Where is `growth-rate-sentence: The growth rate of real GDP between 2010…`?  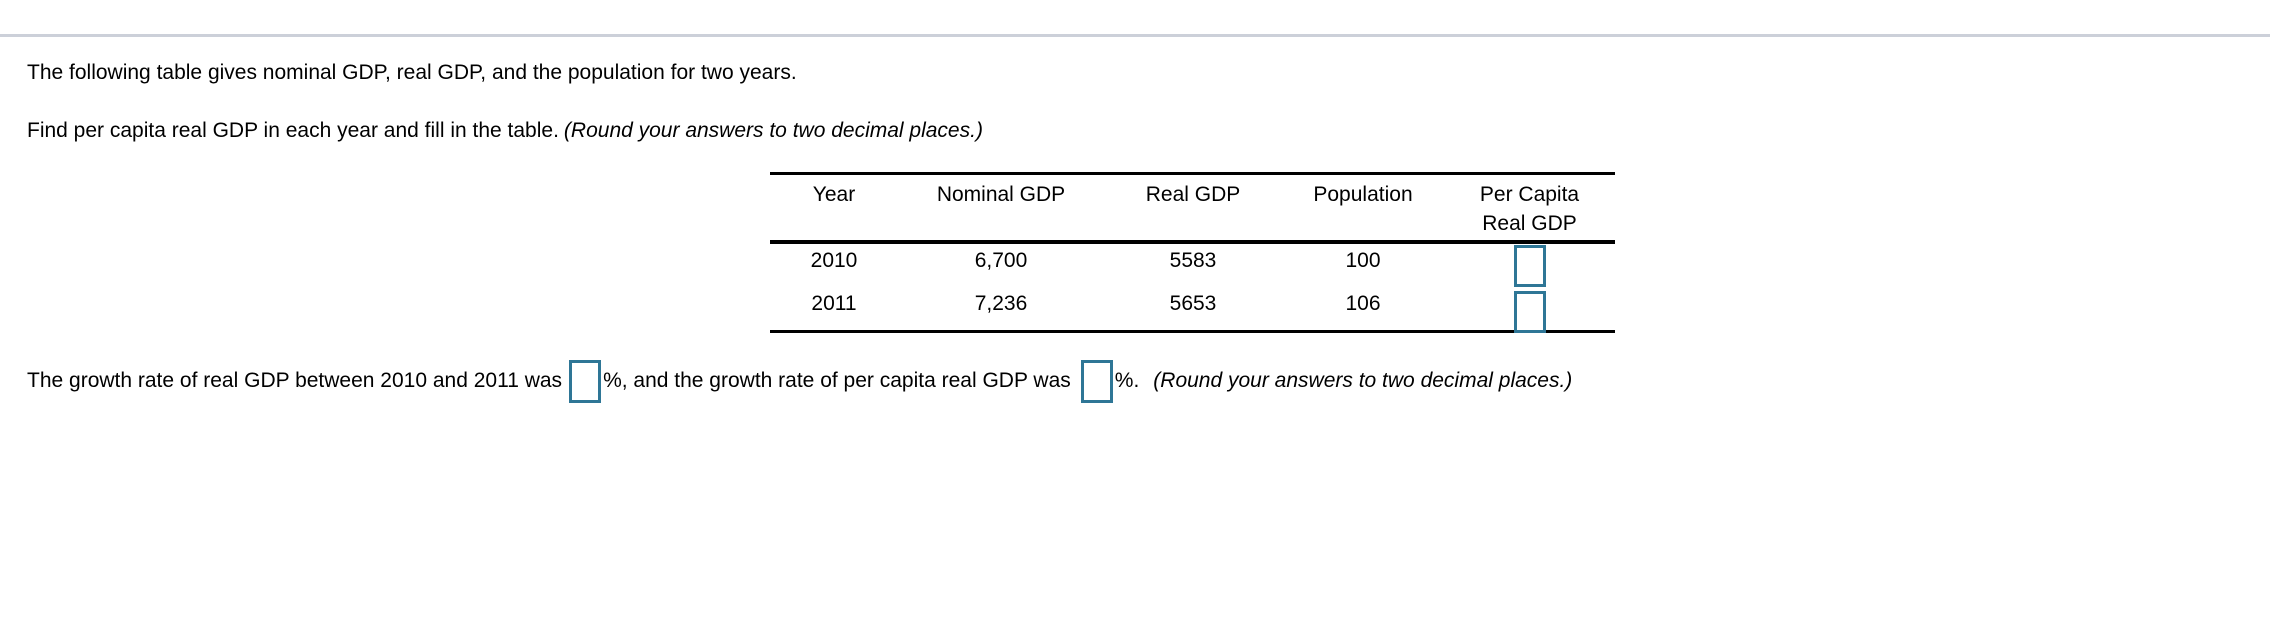 growth-rate-sentence: The growth rate of real GDP between 2010… is located at coordinates (799, 381).